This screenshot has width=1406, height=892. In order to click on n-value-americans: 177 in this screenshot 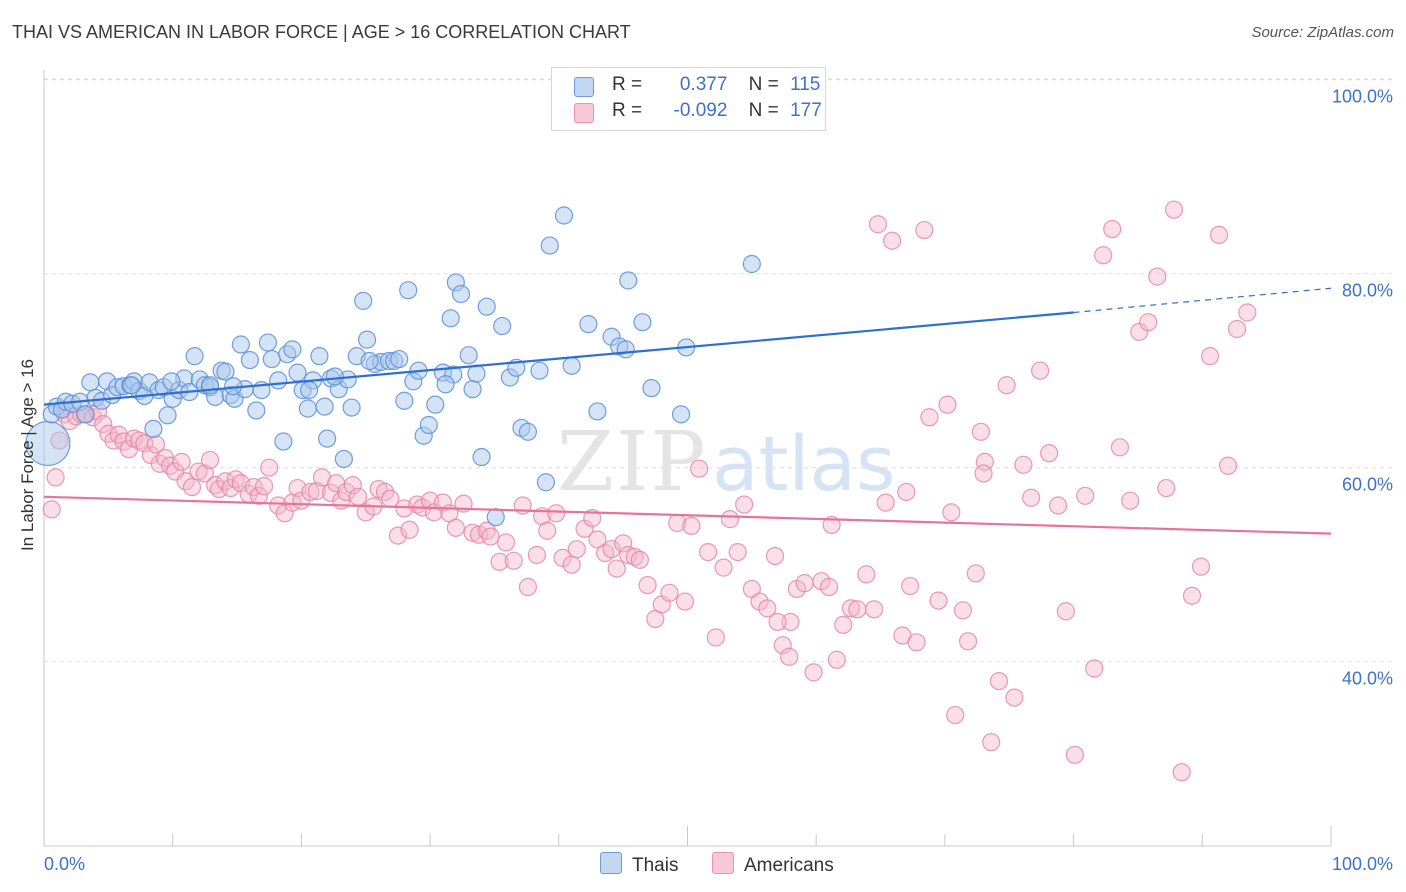, I will do `click(806, 110)`.